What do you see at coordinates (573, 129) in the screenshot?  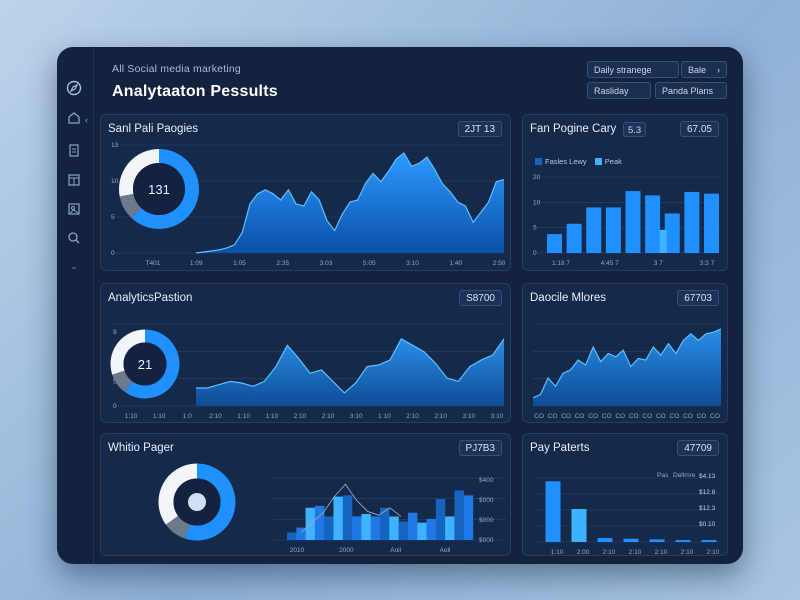 I see `card-title: Fan Pogine Cary` at bounding box center [573, 129].